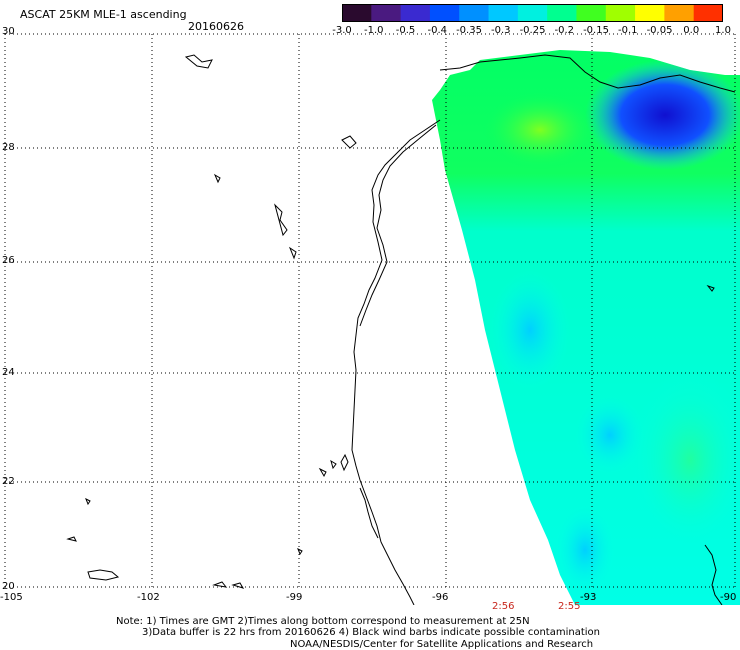 This screenshot has width=740, height=650. What do you see at coordinates (8, 147) in the screenshot?
I see `lat-label-28: 28` at bounding box center [8, 147].